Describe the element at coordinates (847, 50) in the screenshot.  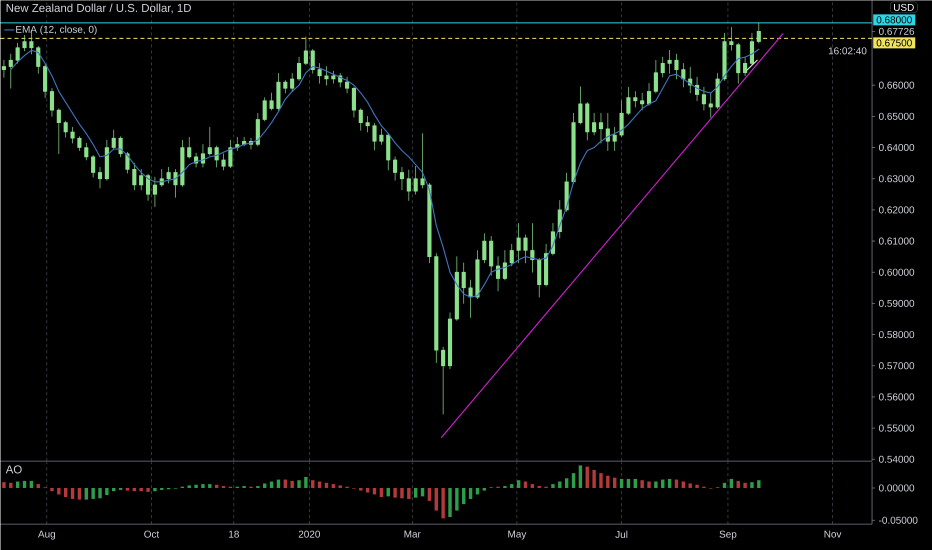
I see `annotation: 16:02:40` at that location.